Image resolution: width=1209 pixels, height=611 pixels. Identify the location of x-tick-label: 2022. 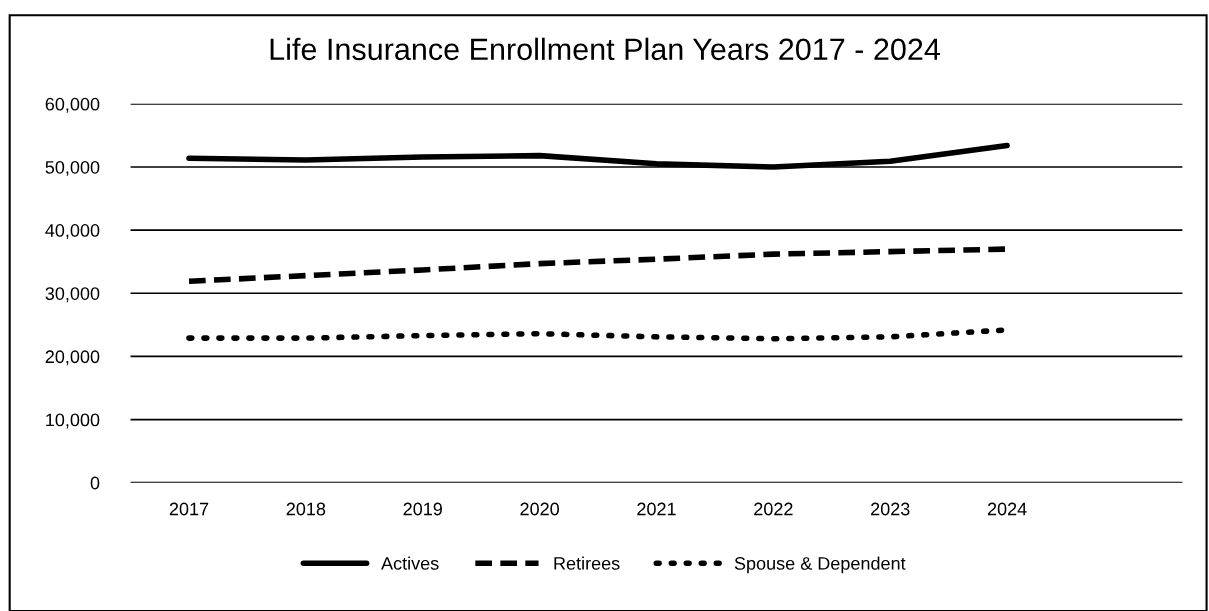
(773, 509).